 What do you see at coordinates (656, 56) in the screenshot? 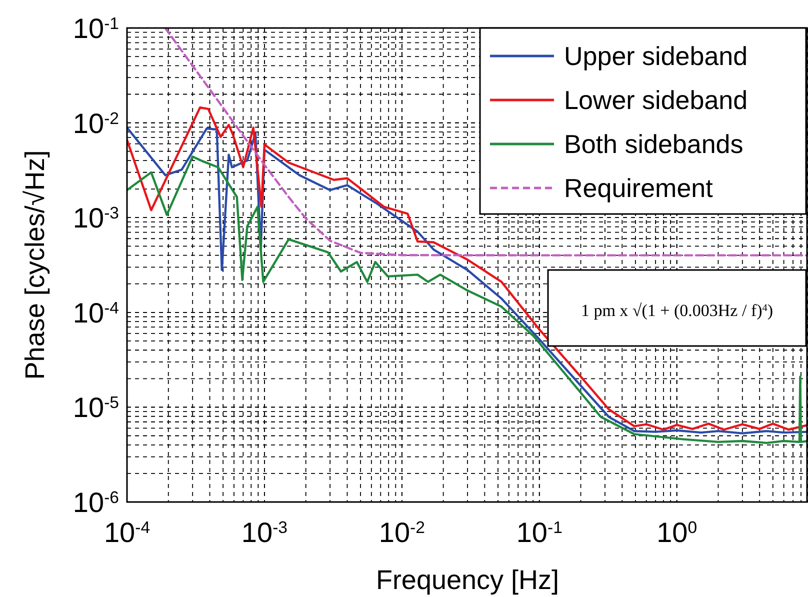
I see `legend-label: Upper sideband` at bounding box center [656, 56].